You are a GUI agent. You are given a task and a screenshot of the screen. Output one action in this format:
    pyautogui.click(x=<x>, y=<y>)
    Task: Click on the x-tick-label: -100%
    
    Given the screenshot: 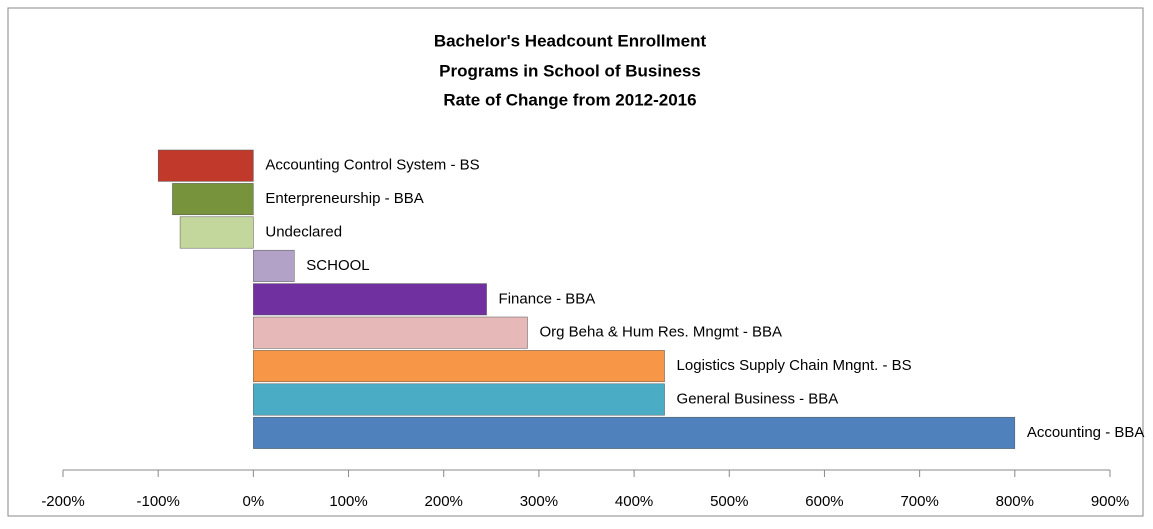 What is the action you would take?
    pyautogui.click(x=158, y=501)
    